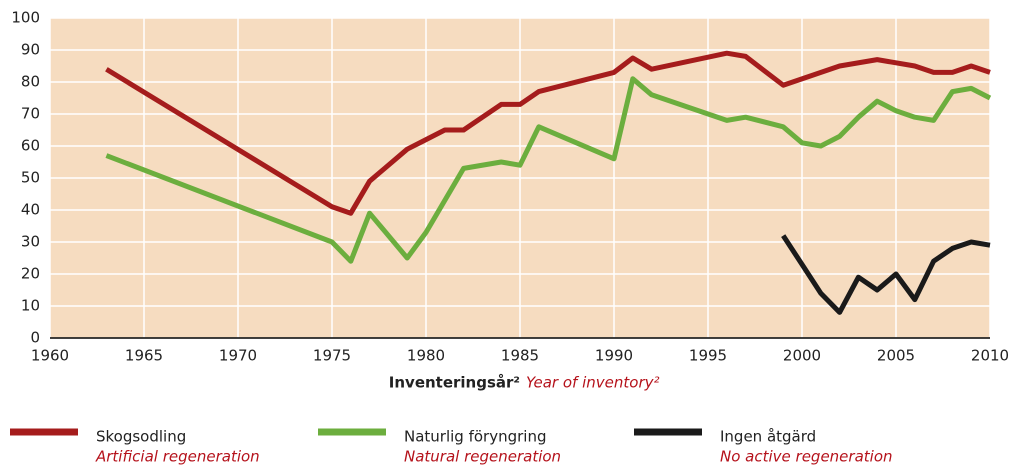 The image size is (1013, 466). Describe the element at coordinates (35, 338) in the screenshot. I see `y-tick-label: 0` at that location.